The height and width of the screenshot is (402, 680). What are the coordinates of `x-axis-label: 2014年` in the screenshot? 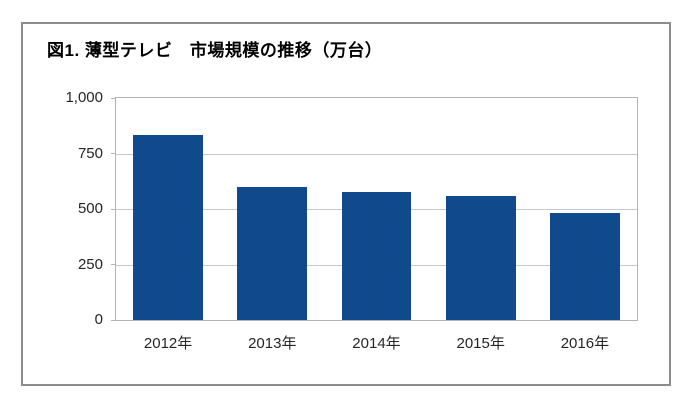 It's located at (376, 343).